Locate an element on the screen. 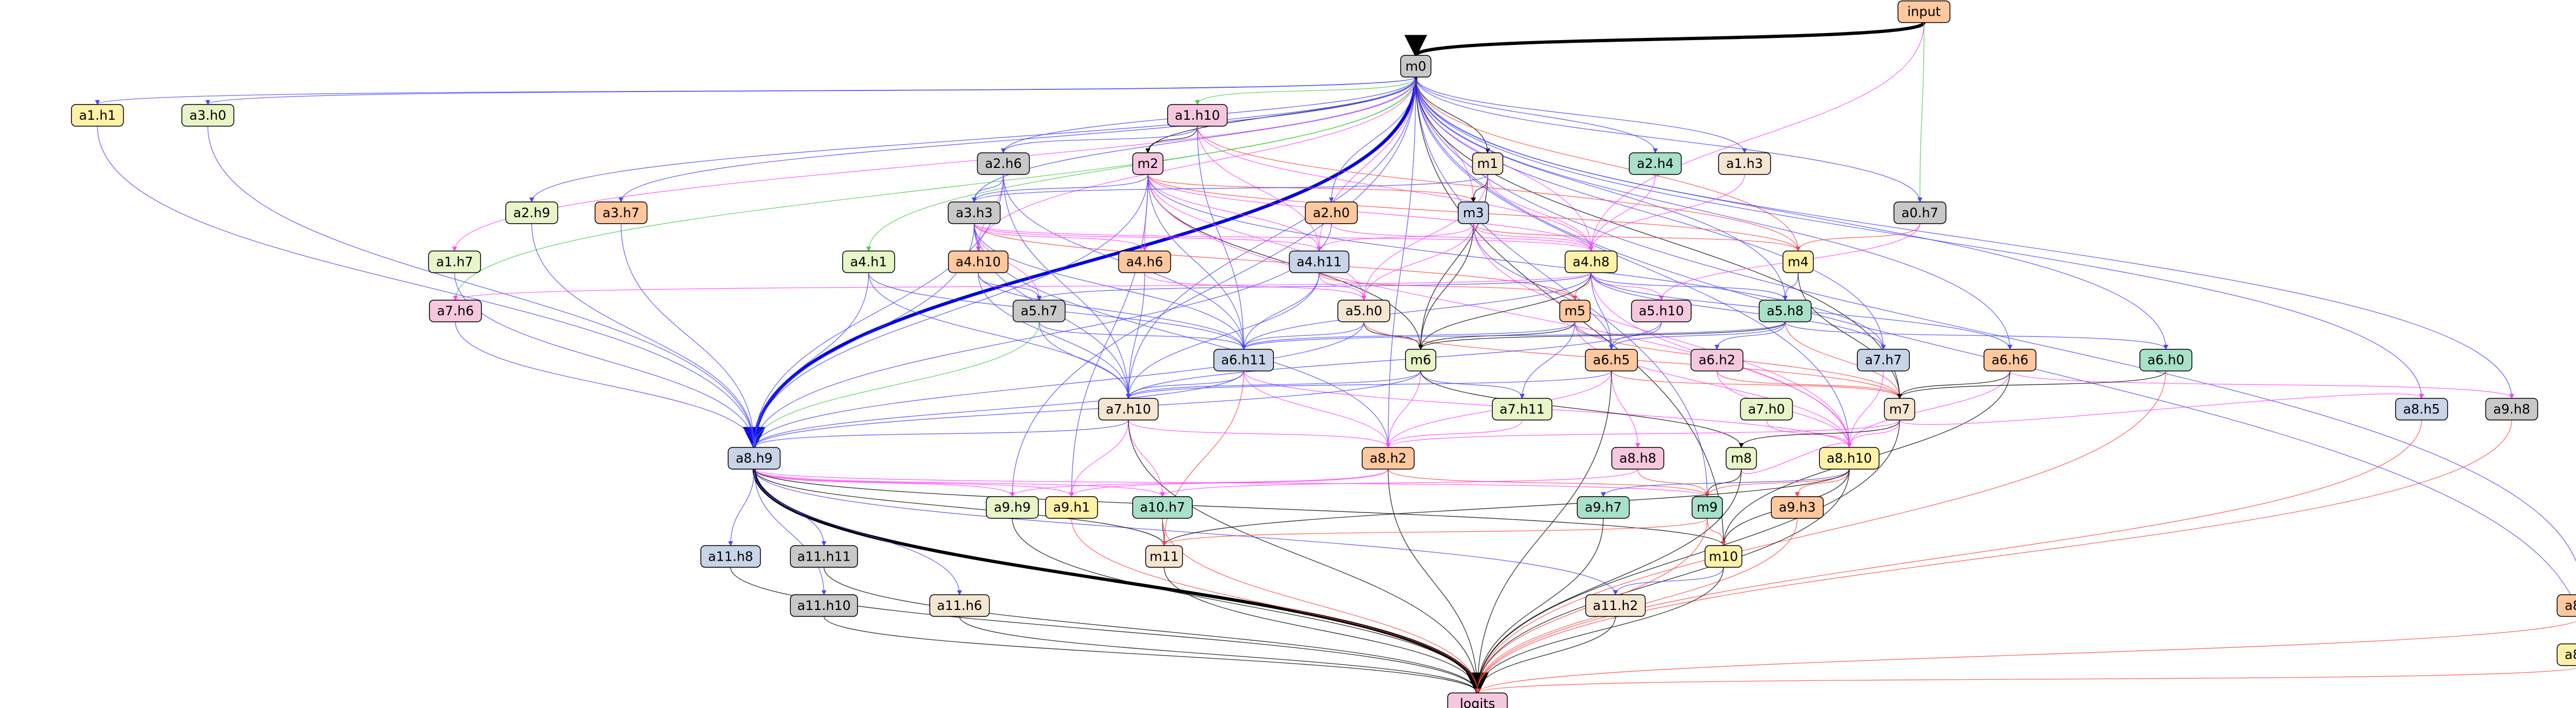  edge-m10-to-logits is located at coordinates (1599, 630).